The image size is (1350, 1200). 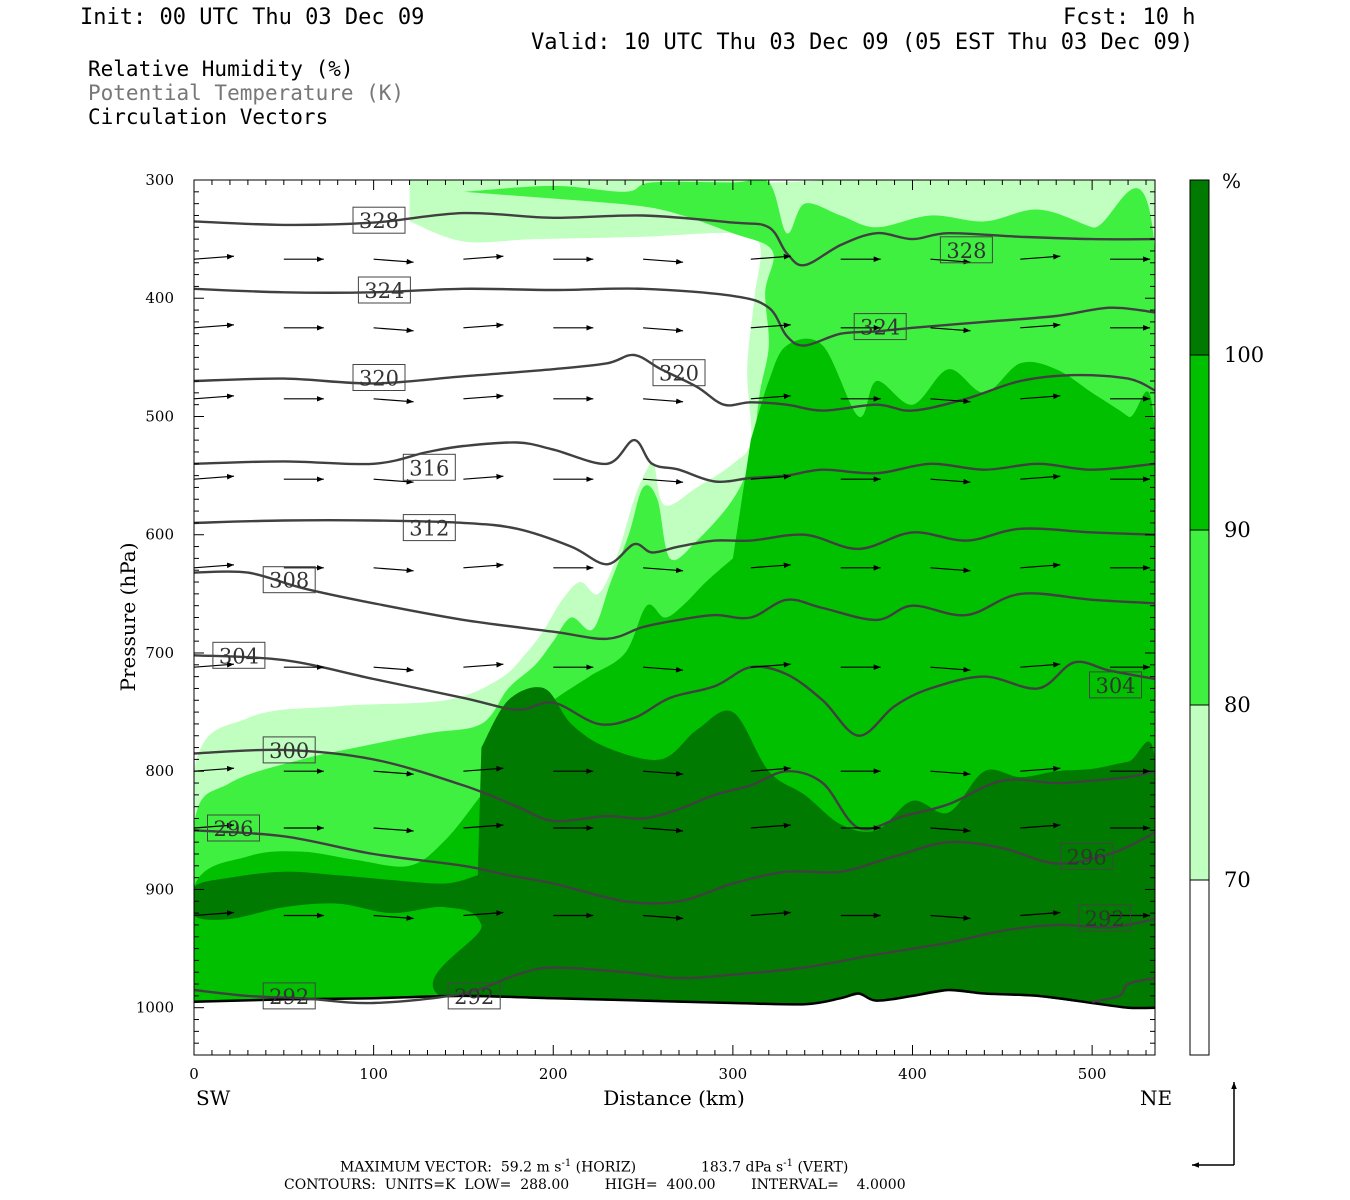 What do you see at coordinates (159, 771) in the screenshot?
I see `y-tick-label: 800` at bounding box center [159, 771].